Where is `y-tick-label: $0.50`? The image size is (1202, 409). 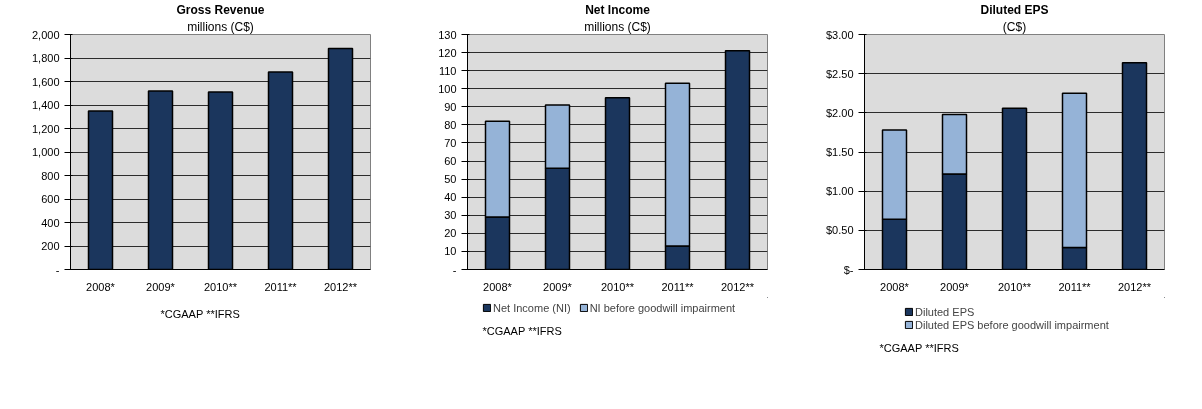
y-tick-label: $0.50 is located at coordinates (839, 230).